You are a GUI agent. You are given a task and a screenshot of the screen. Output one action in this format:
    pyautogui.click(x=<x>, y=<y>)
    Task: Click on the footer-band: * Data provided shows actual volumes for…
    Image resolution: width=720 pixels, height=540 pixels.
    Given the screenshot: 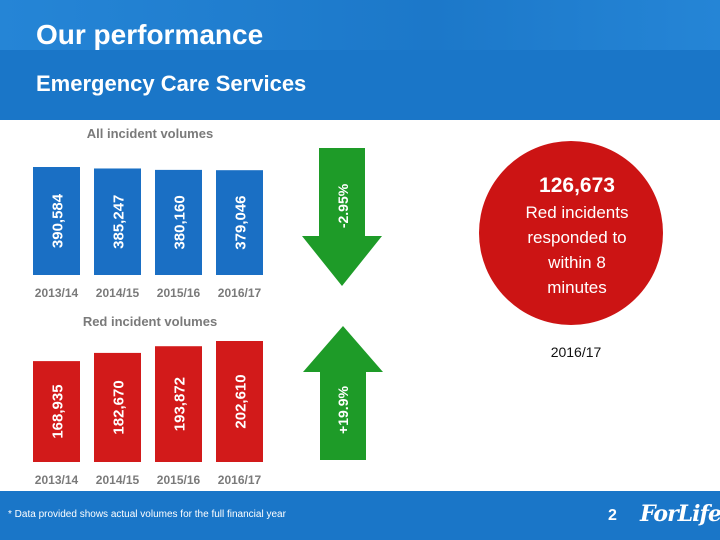 What is the action you would take?
    pyautogui.click(x=360, y=515)
    